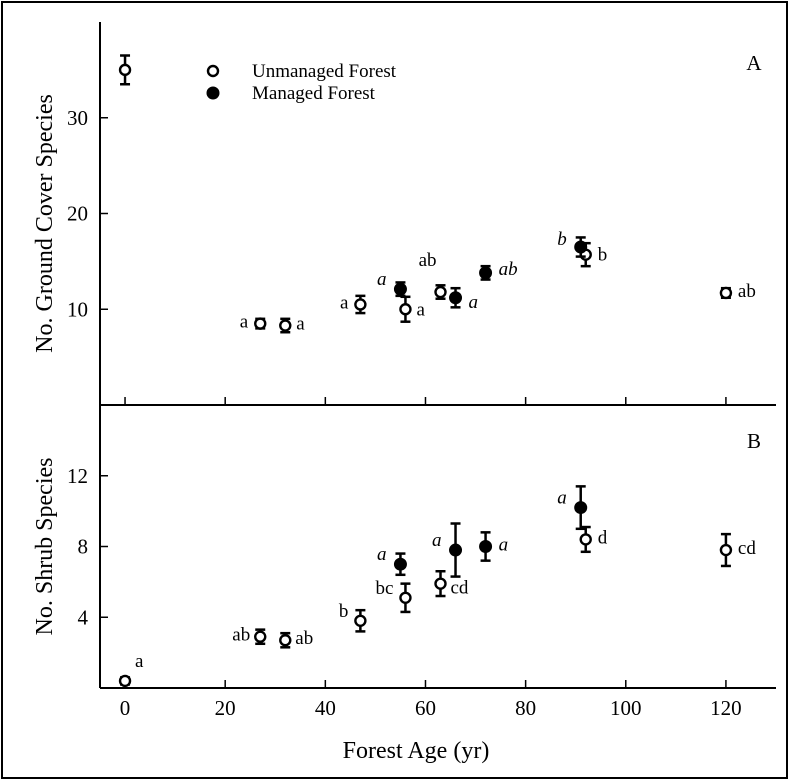  I want to click on x-tick-label: 60, so click(425, 708).